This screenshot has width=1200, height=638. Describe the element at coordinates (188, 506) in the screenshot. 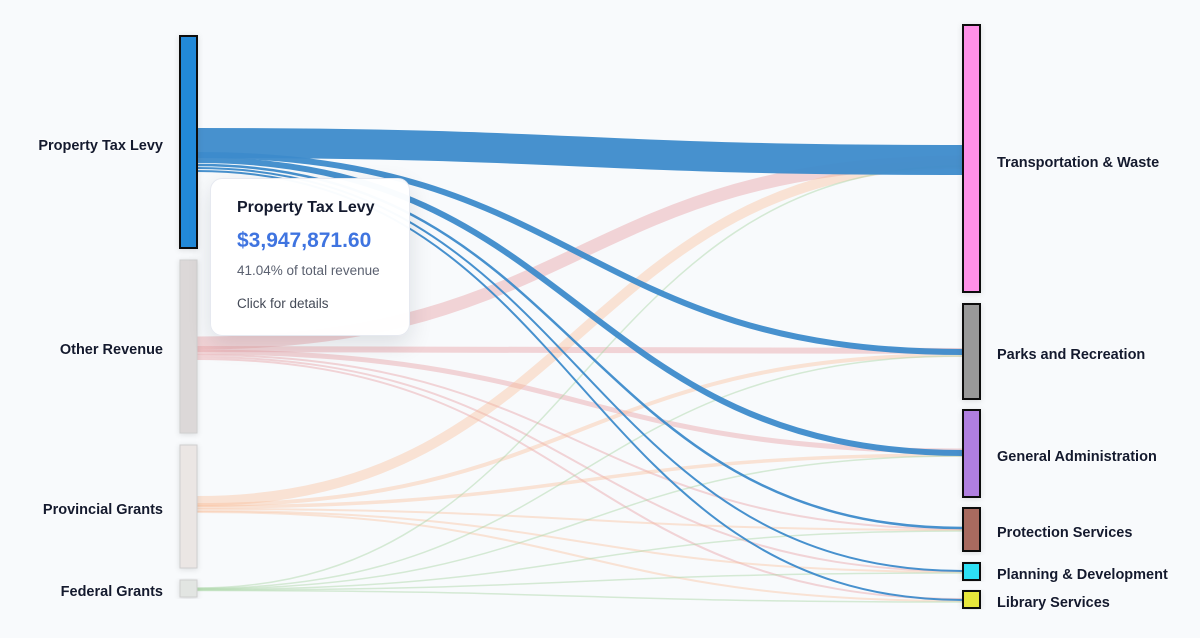

I see `source-node-provincial-grants` at that location.